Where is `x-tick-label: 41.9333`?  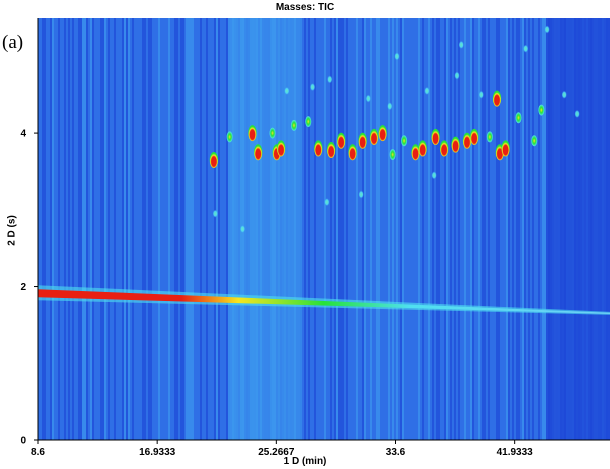
x-tick-label: 41.9333 is located at coordinates (515, 452).